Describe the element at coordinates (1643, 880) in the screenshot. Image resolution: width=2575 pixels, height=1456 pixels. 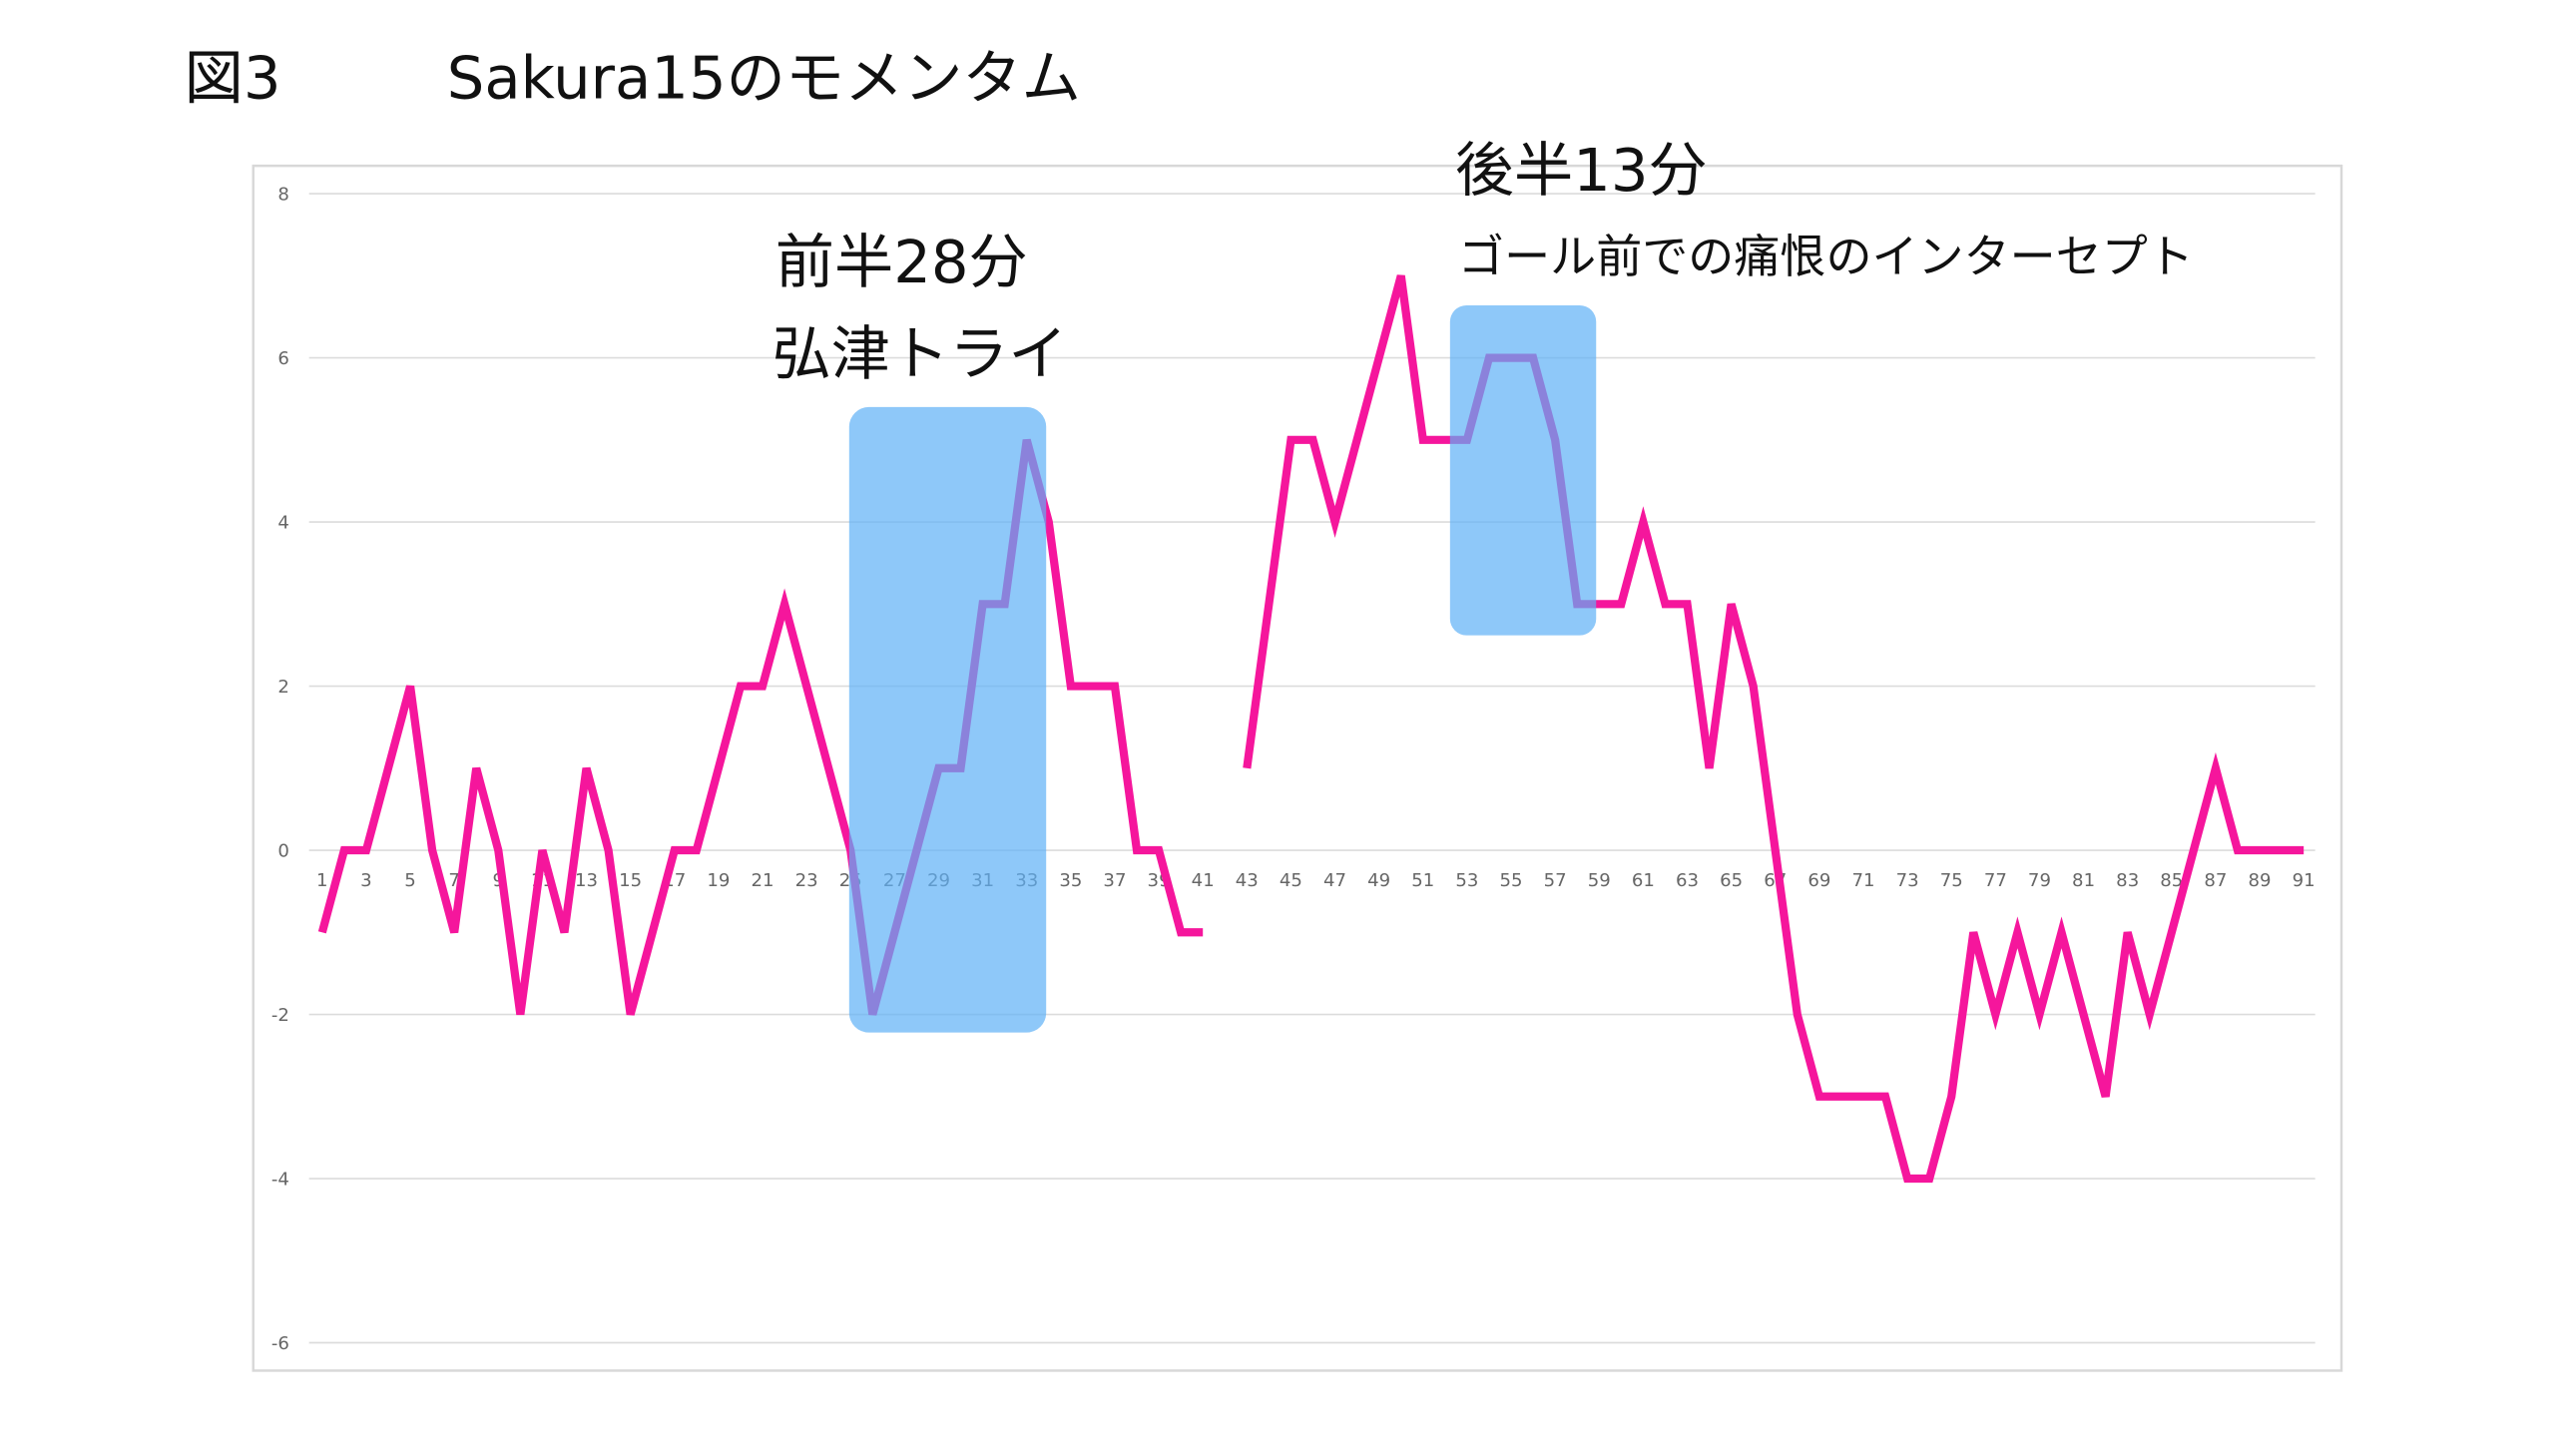
I see `x-tick-label: 61` at that location.